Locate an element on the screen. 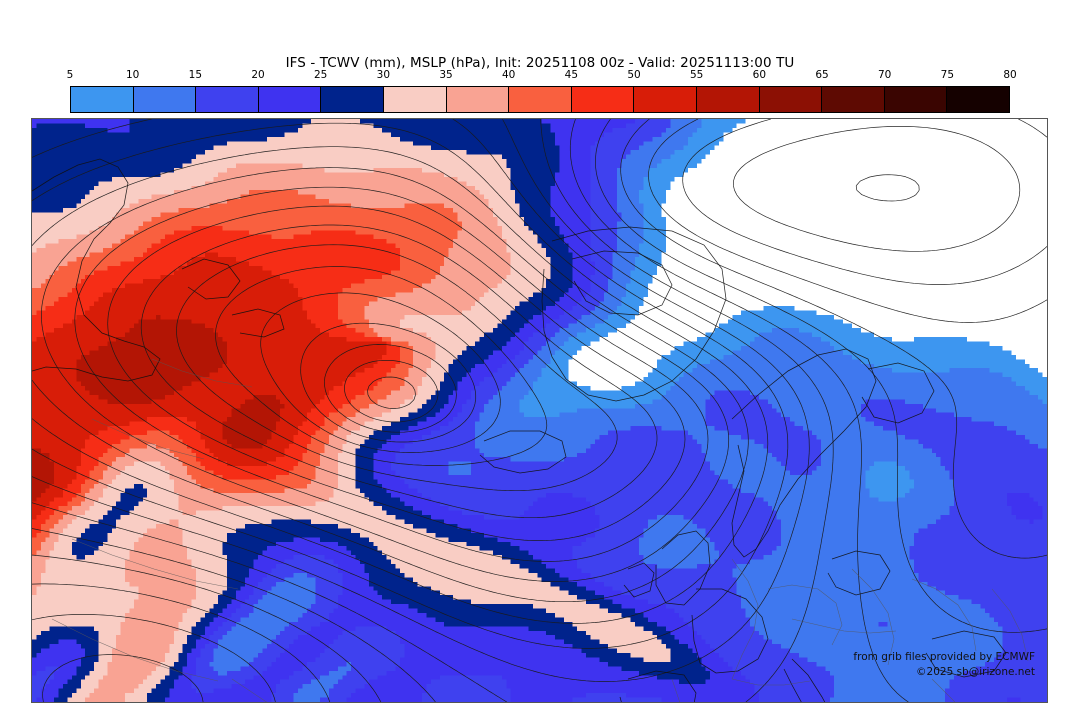  colorbar-tick-45: 45 is located at coordinates (571, 75).